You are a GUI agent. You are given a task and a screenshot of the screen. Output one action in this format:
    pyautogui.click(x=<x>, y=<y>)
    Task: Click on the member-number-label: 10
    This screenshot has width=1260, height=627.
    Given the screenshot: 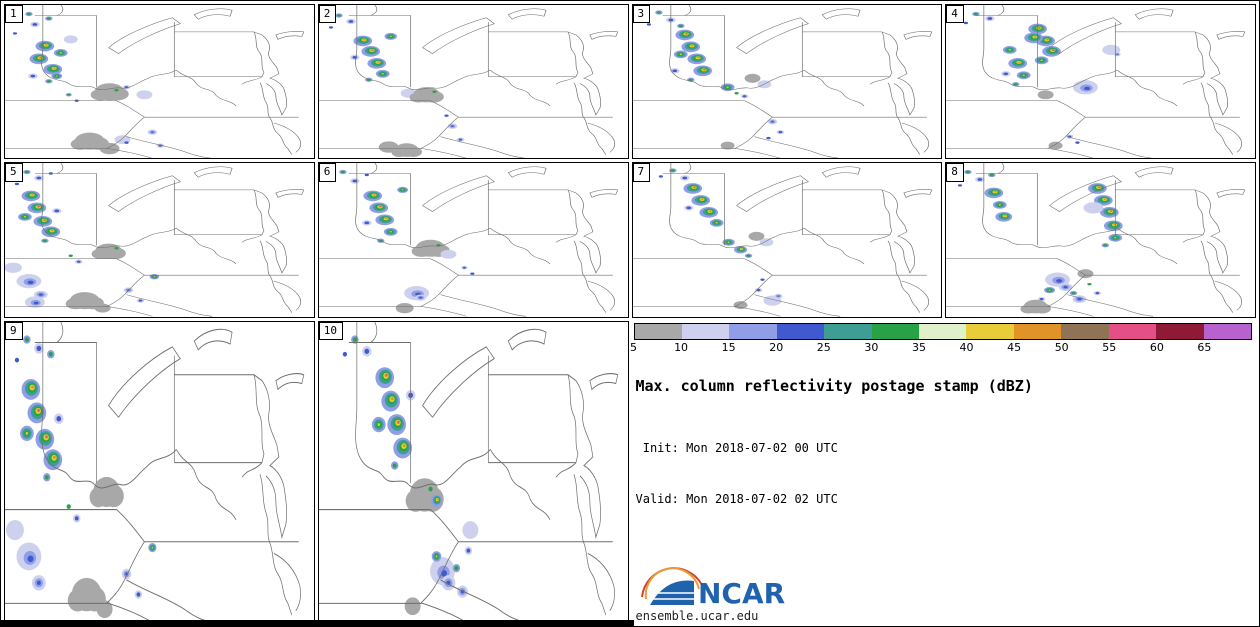 What is the action you would take?
    pyautogui.click(x=330, y=330)
    